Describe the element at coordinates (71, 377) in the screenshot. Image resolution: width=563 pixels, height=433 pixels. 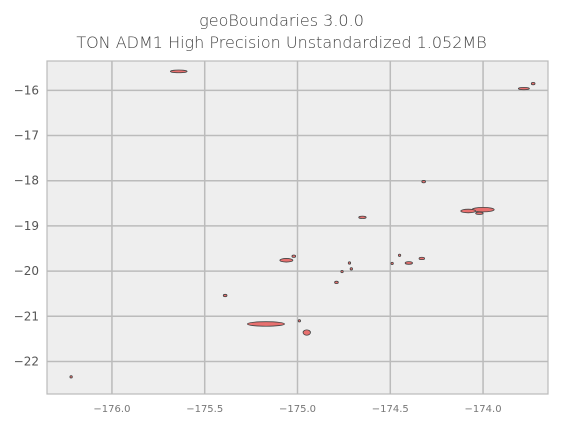
I see `island-ata` at that location.